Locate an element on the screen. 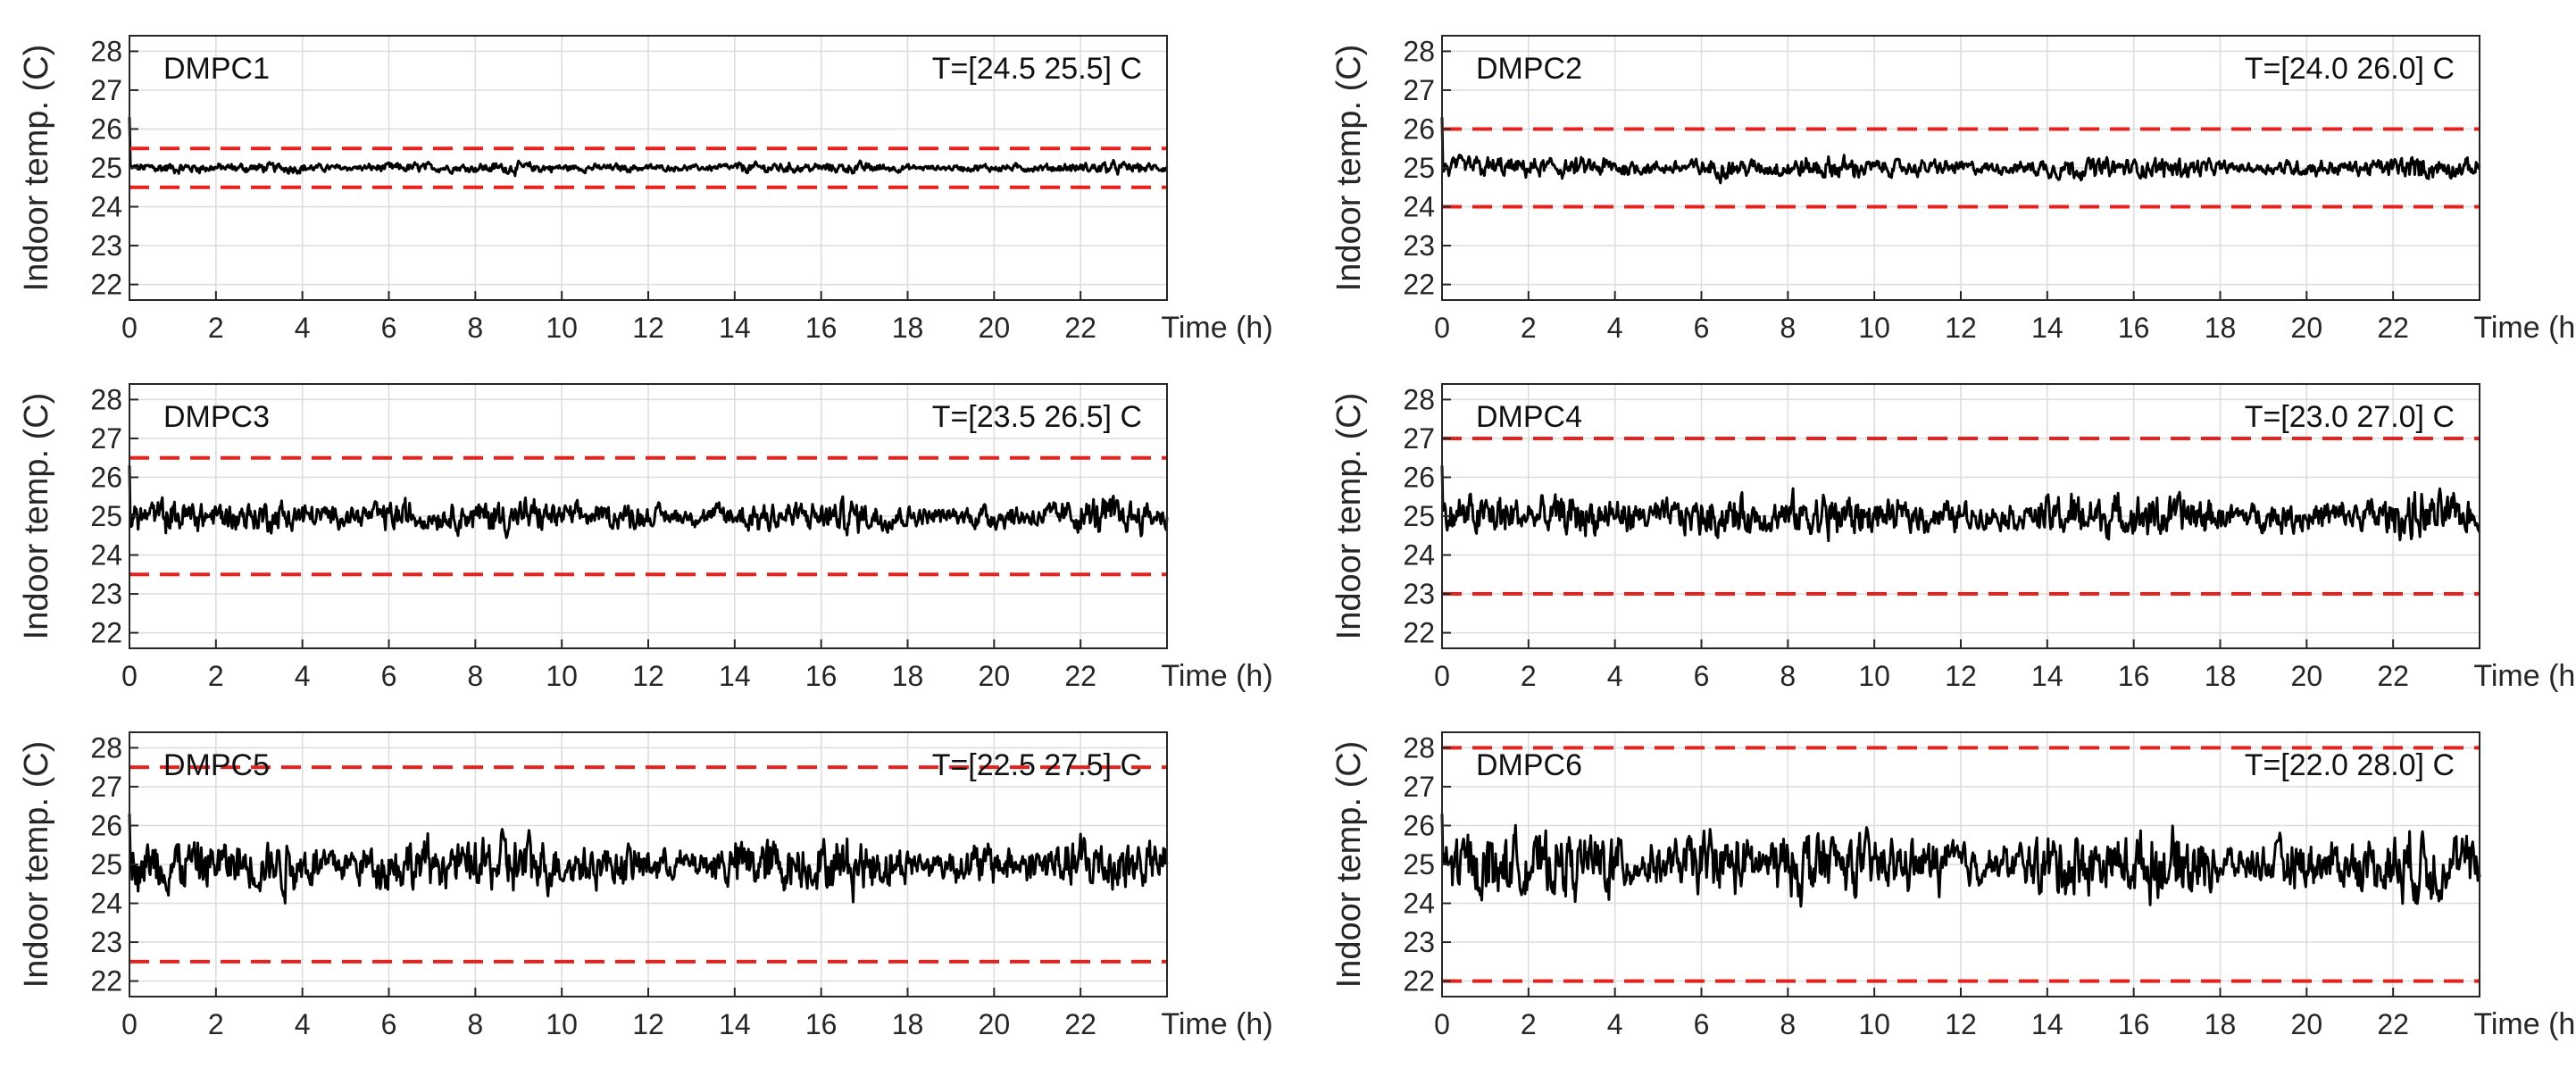 The height and width of the screenshot is (1085, 2576). controller-label: DMPC4 is located at coordinates (1529, 417).